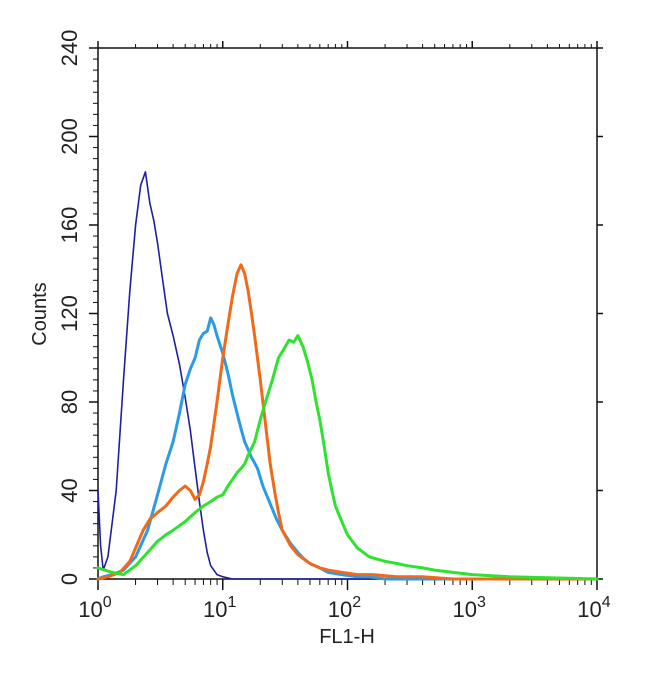 This screenshot has height=688, width=650. Describe the element at coordinates (69, 225) in the screenshot. I see `y-tick-label: 160` at that location.